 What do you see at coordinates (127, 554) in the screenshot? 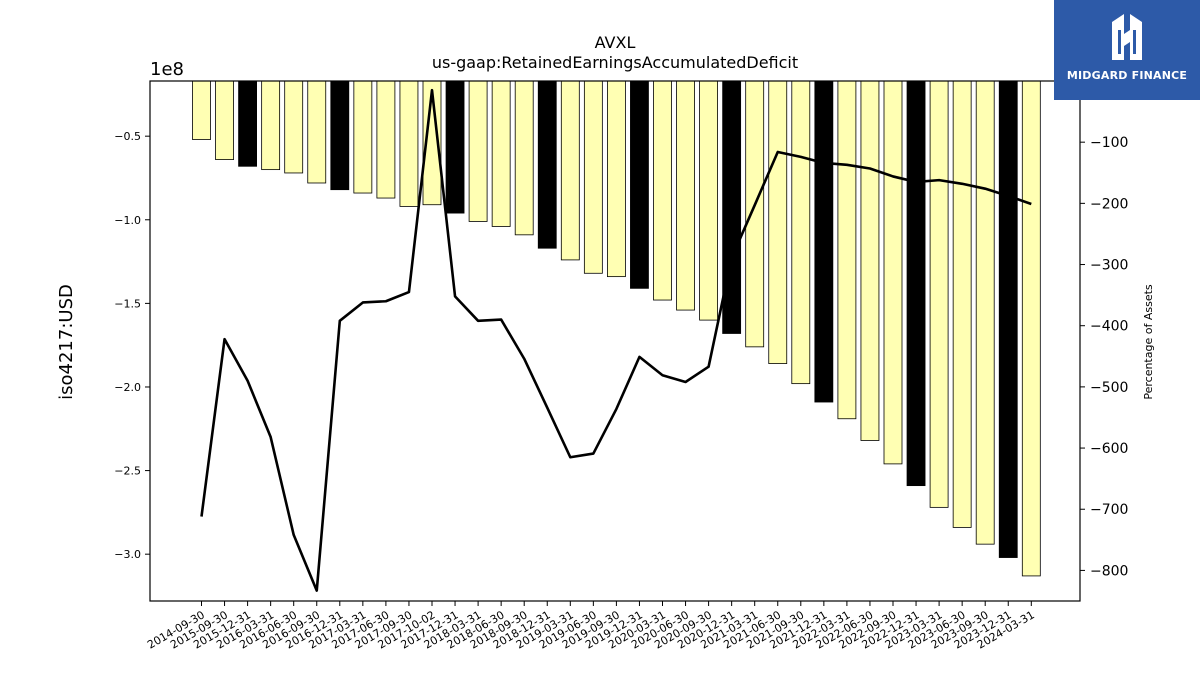
I see `y-tick-label: −3.0` at bounding box center [127, 554].